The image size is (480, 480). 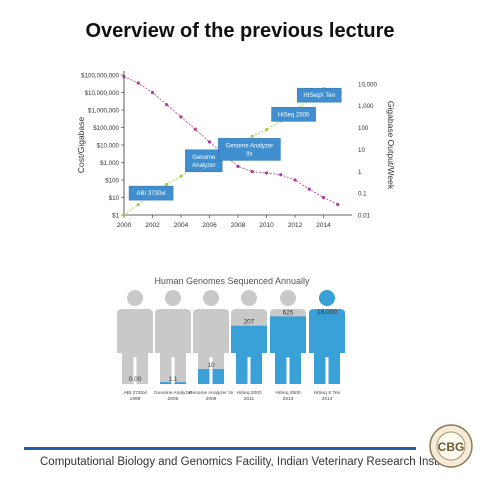 I want to click on annotation-label: HiSeq 2500, so click(x=294, y=115).